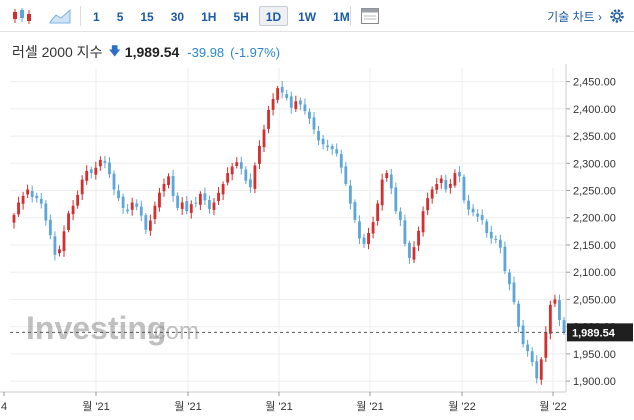 This screenshot has height=420, width=634. I want to click on interval-5h: 5H, so click(241, 17).